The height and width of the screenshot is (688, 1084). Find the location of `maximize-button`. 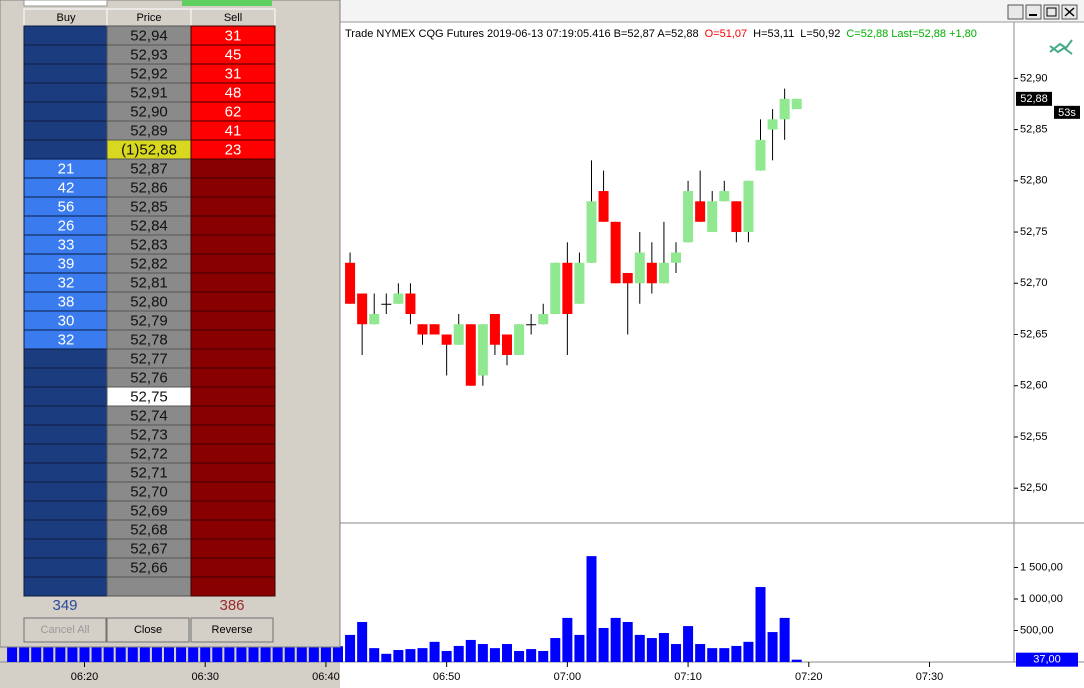

maximize-button is located at coordinates (1051, 12).